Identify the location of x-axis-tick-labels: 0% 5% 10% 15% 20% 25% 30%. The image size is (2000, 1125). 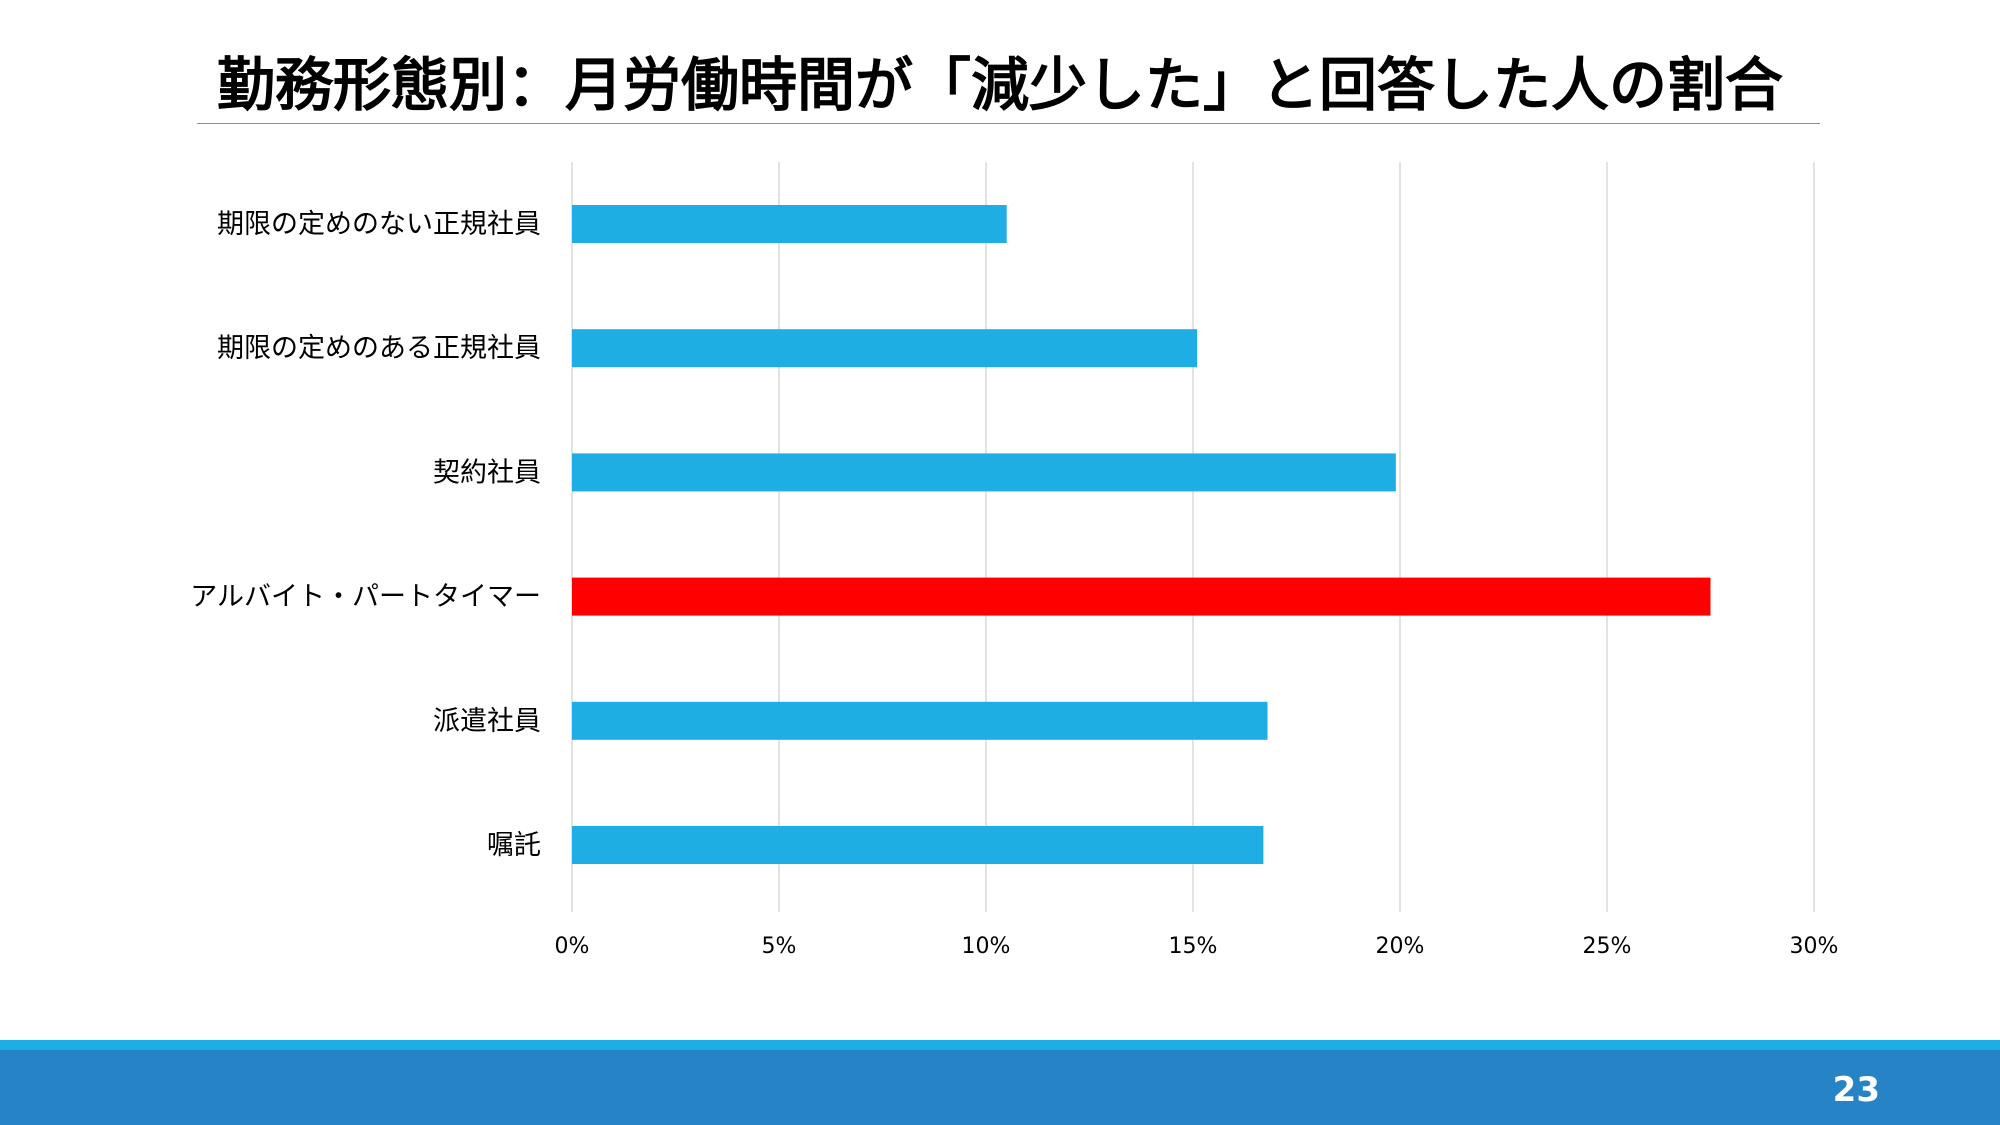
(1197, 946).